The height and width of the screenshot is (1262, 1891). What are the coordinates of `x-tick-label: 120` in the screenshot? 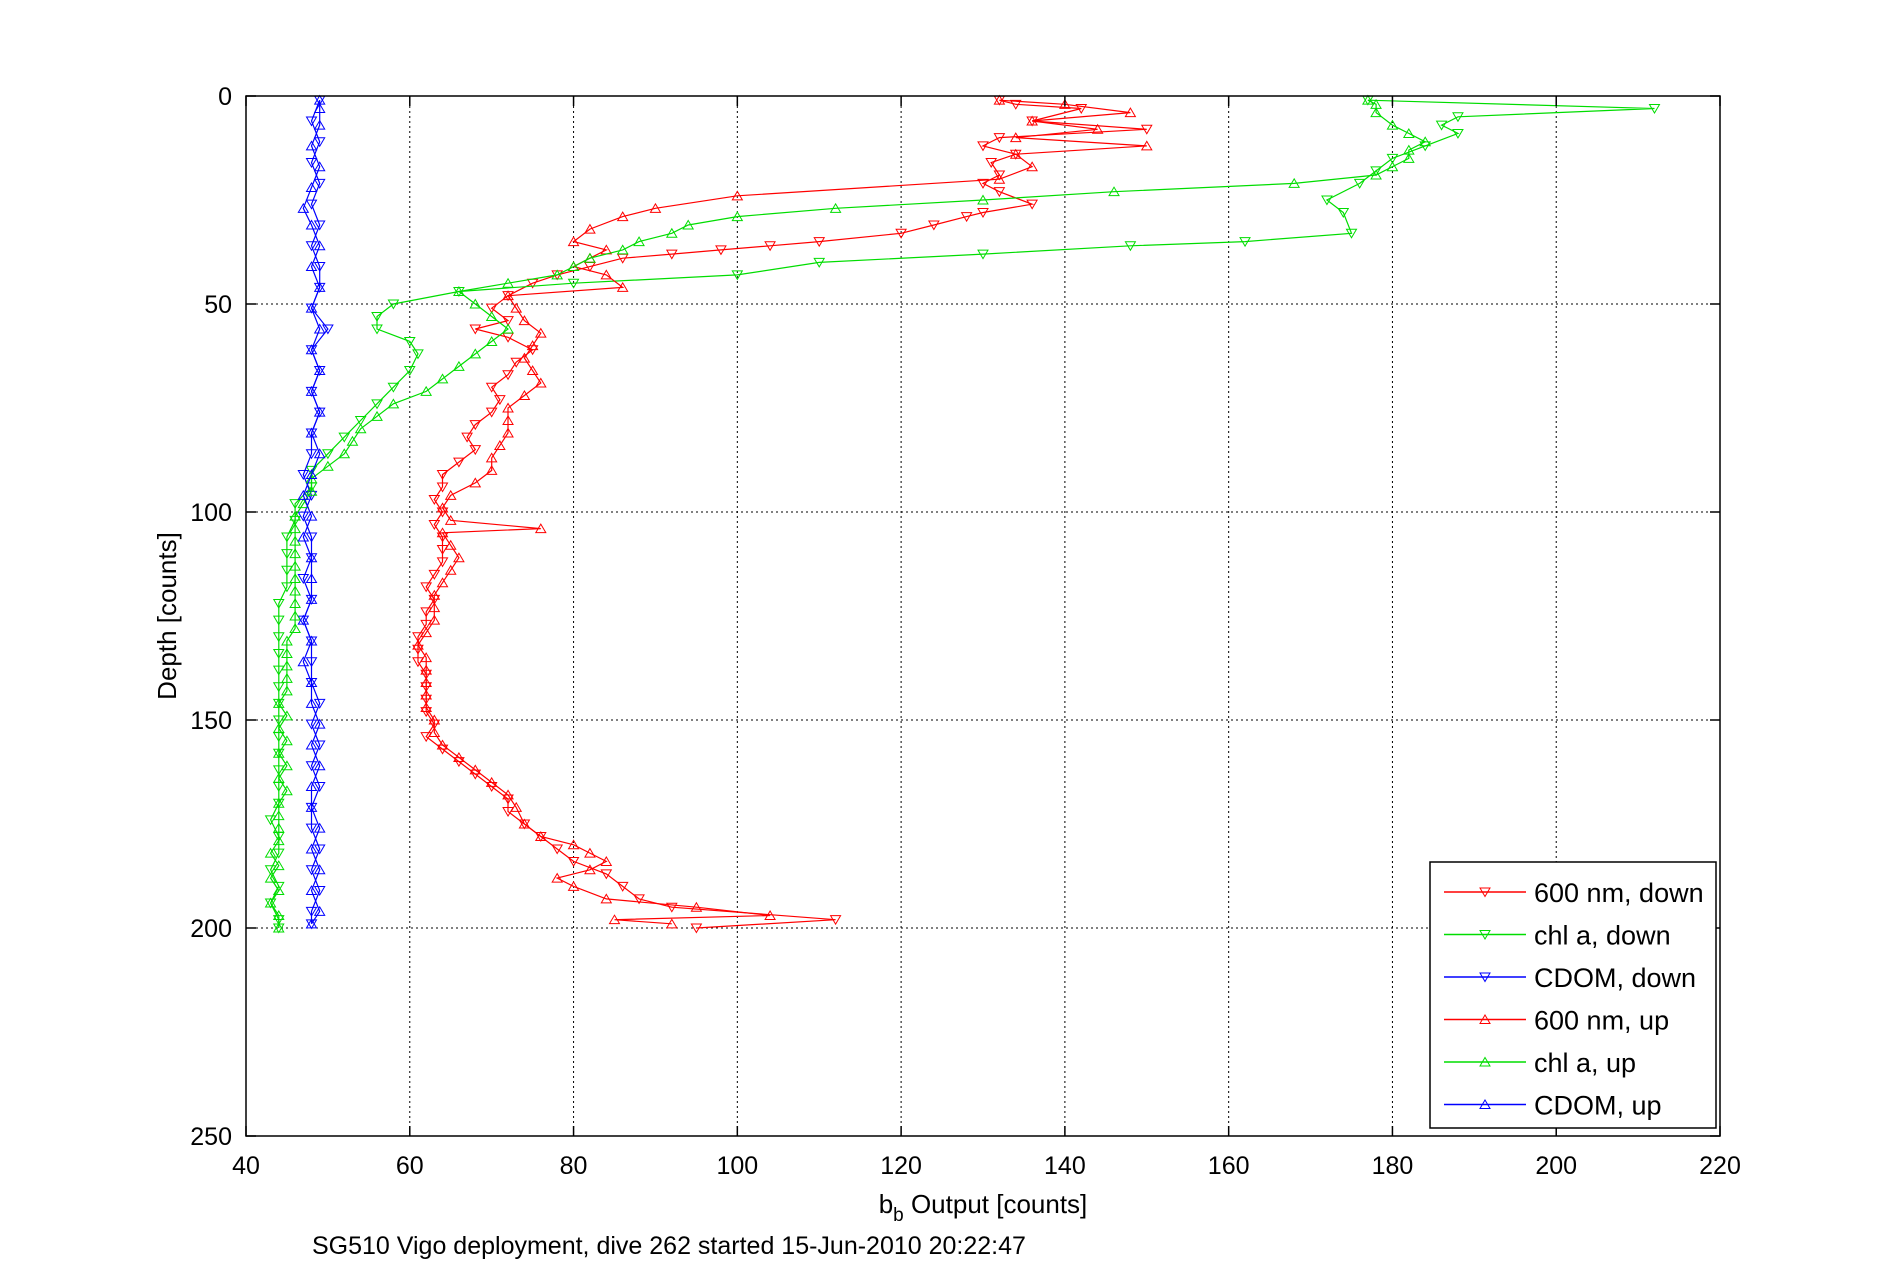 It's located at (901, 1166).